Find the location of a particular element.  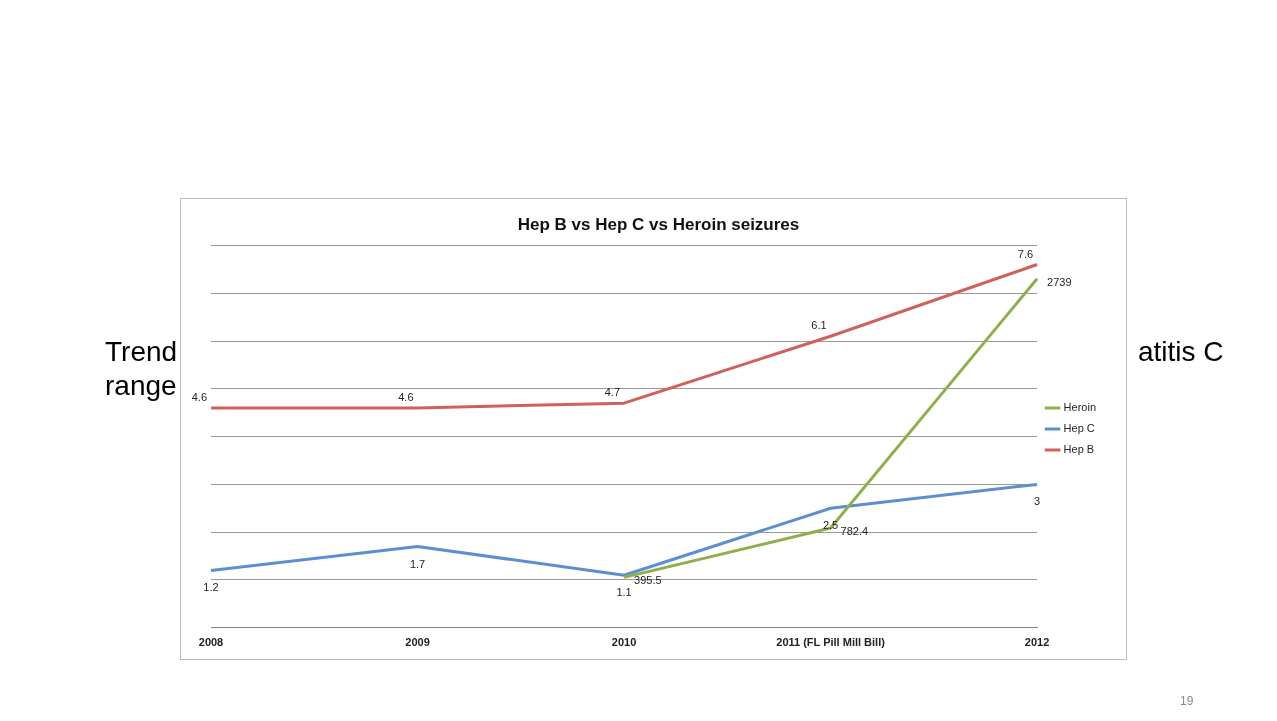

data-label: 1.7 is located at coordinates (417, 563).